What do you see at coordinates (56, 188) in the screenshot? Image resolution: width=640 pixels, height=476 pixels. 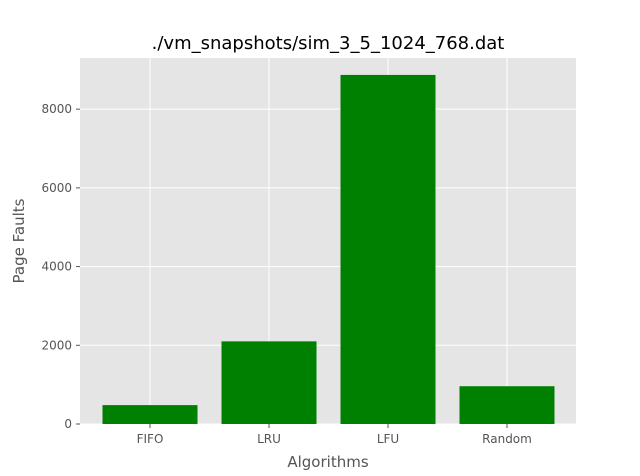 I see `y-tick-label: 6000` at bounding box center [56, 188].